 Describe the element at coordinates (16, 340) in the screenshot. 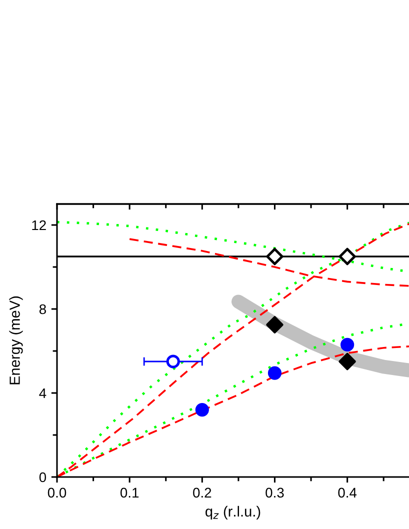

I see `y-axis-title: Energy (meV)` at that location.